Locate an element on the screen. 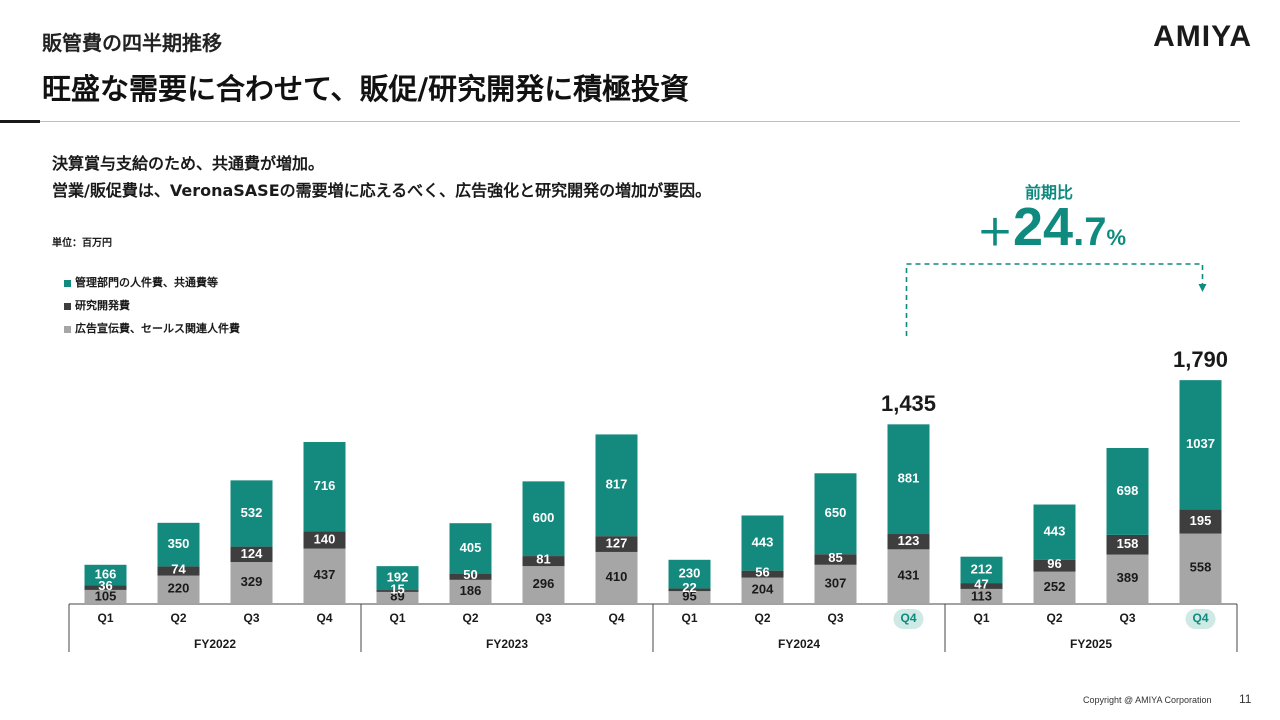  bar-value-label: 105 is located at coordinates (106, 595).